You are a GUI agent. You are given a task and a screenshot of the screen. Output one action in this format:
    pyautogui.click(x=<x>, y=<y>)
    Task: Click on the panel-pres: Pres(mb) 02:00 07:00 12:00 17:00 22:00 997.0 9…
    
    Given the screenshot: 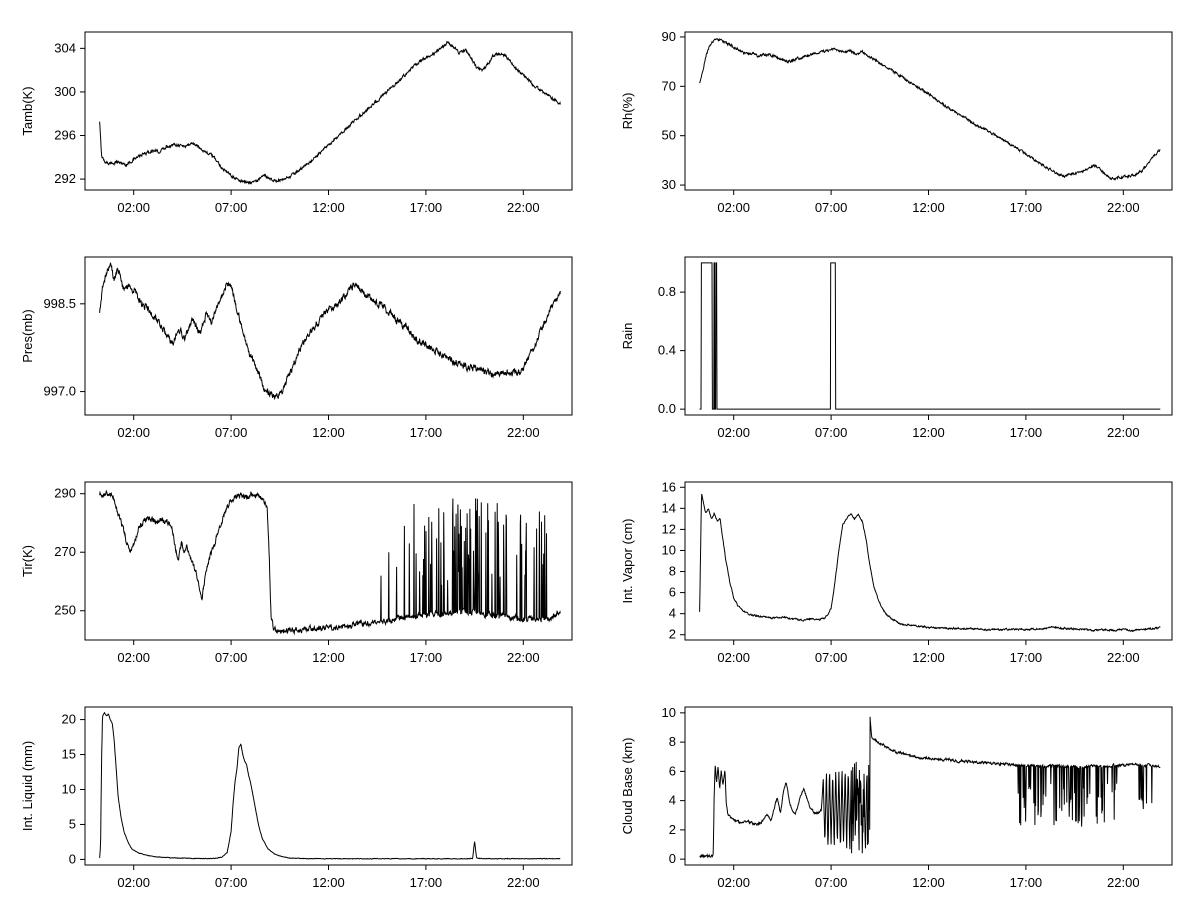 What is the action you would take?
    pyautogui.click(x=300, y=337)
    